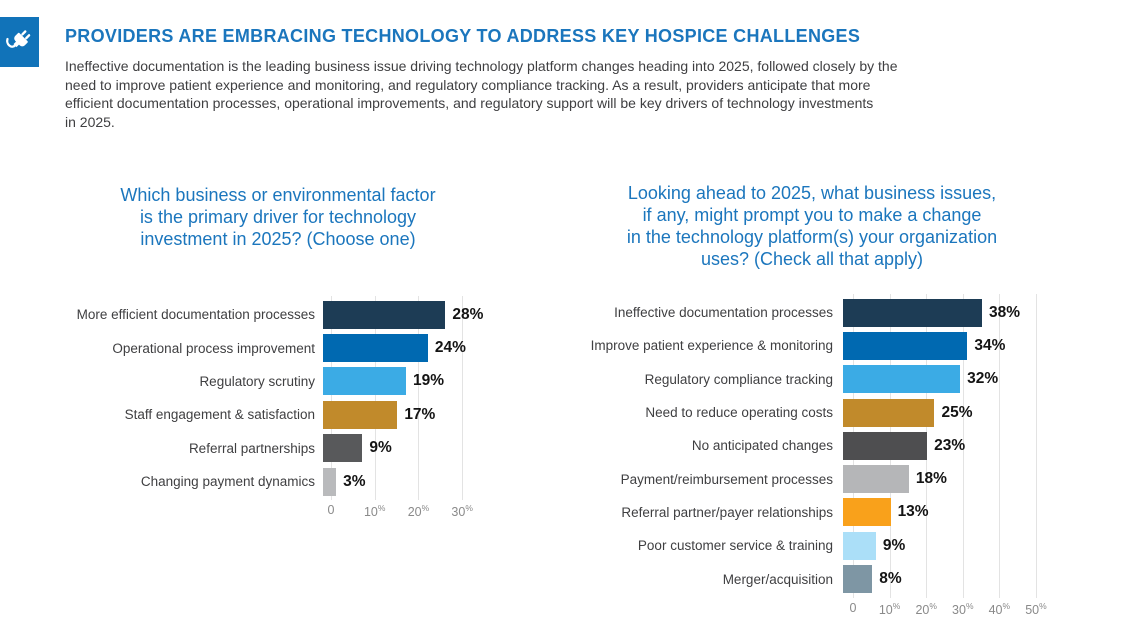 This screenshot has width=1126, height=629. Describe the element at coordinates (227, 482) in the screenshot. I see `category-label: Changing payment dynamics` at that location.